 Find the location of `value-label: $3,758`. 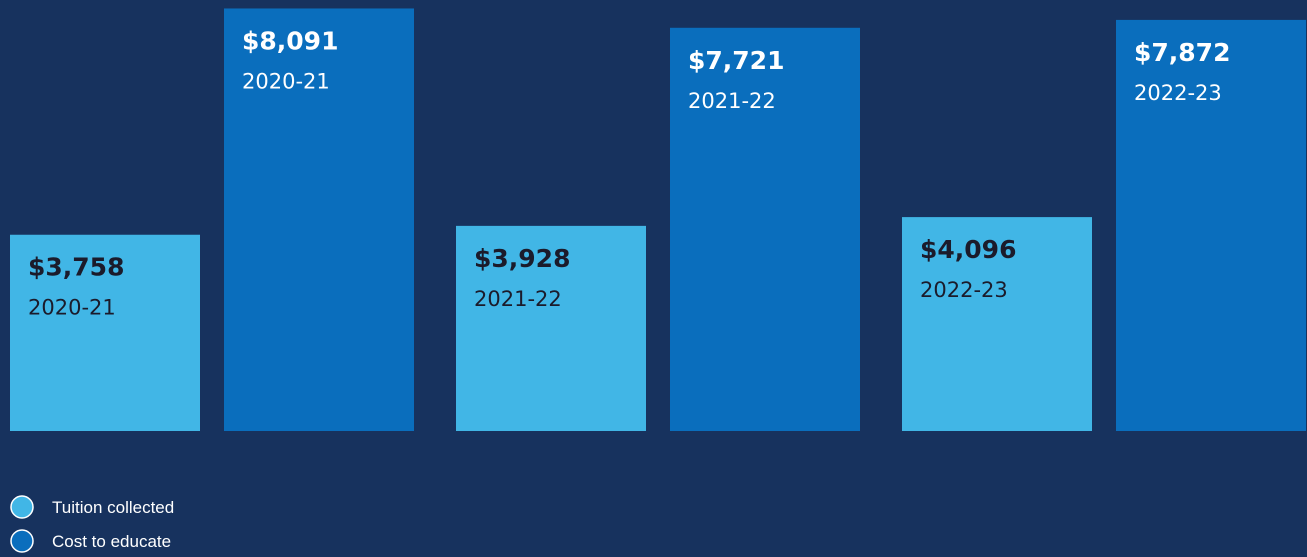

value-label: $3,758 is located at coordinates (76, 267).